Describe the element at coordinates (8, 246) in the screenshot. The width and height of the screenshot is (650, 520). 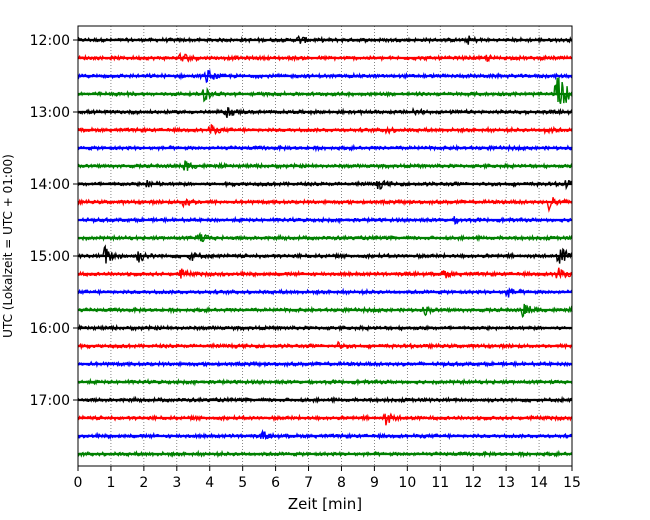
I see `y-axis-label: UTC (Lokalzeit = UTC + 01:00)` at that location.